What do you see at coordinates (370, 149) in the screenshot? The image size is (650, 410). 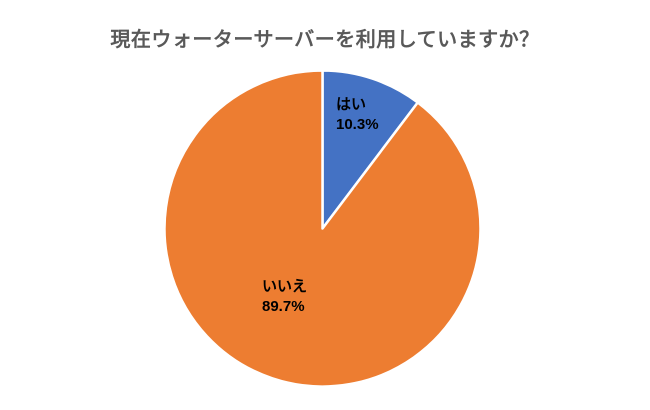 I see `pie-slice-yes` at bounding box center [370, 149].